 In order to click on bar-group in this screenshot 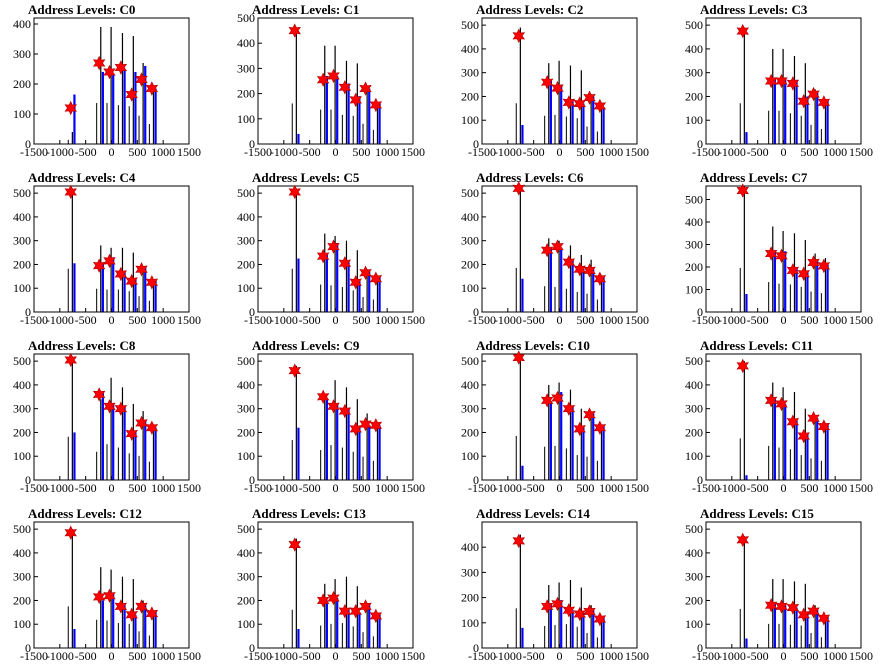, I will do `click(112, 588)`.